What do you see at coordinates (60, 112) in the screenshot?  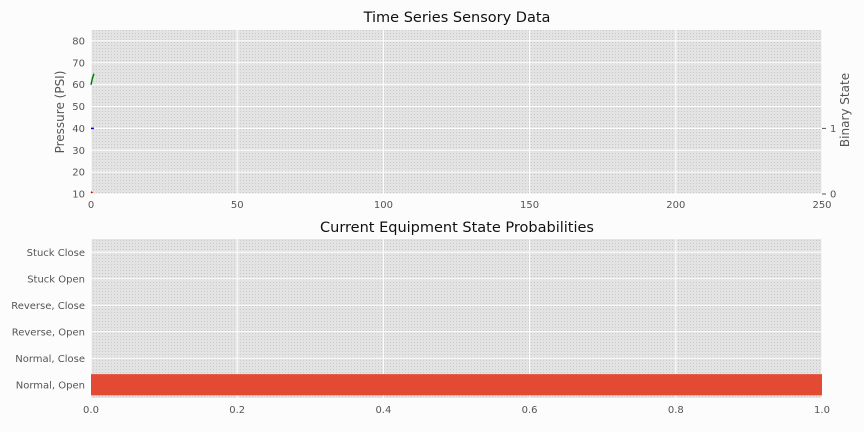 I see `y-axis-label: Pressure (PSI)` at bounding box center [60, 112].